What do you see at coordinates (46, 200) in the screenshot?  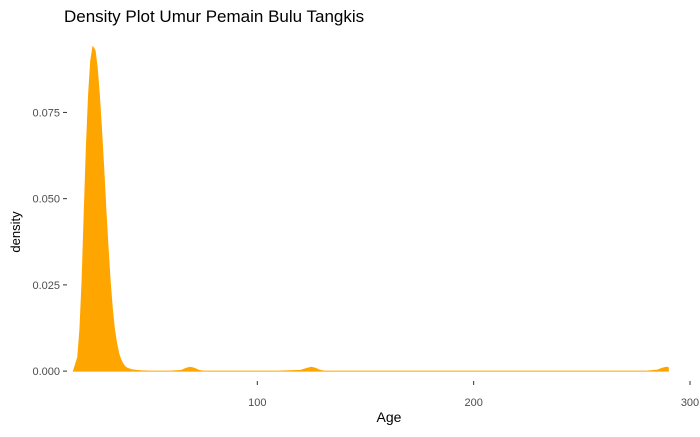 I see `y-tick-label: 0.050` at bounding box center [46, 200].